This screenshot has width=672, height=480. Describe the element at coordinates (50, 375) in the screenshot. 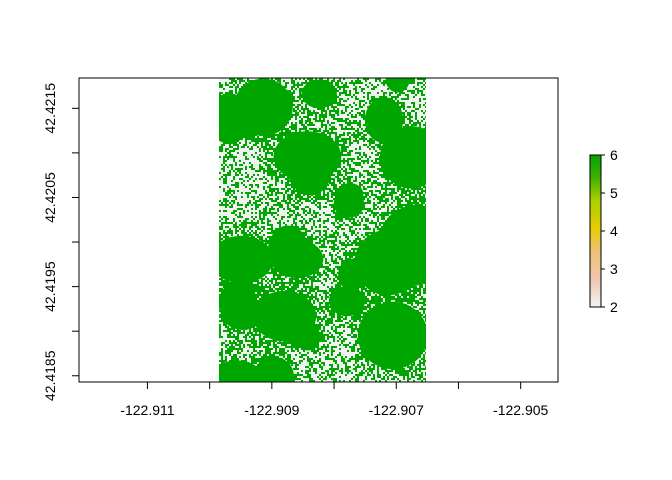

I see `y-tick-label: 42.4185` at that location.